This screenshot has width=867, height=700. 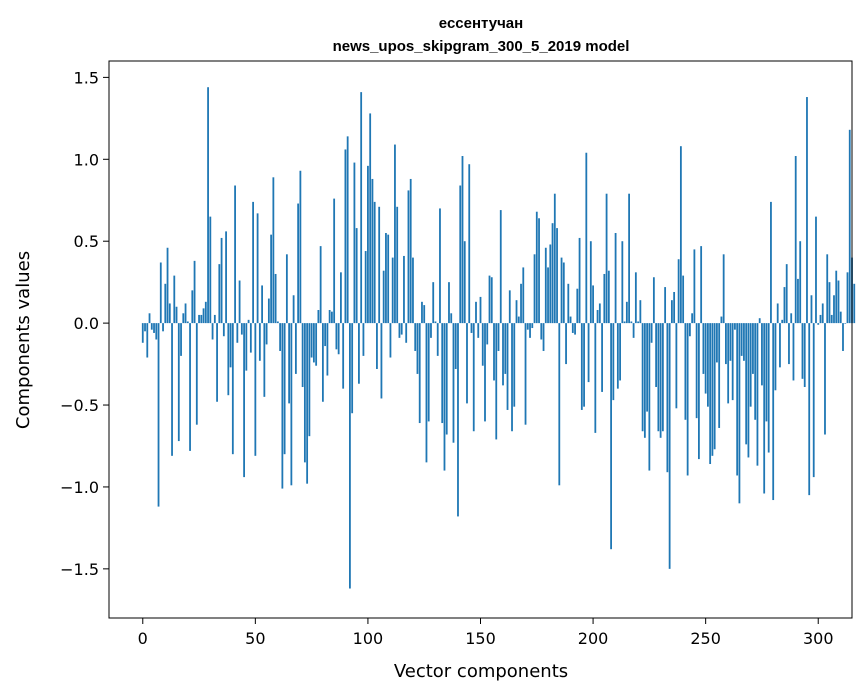 What do you see at coordinates (79, 405) in the screenshot?
I see `y-tick-label: −0.5` at bounding box center [79, 405].